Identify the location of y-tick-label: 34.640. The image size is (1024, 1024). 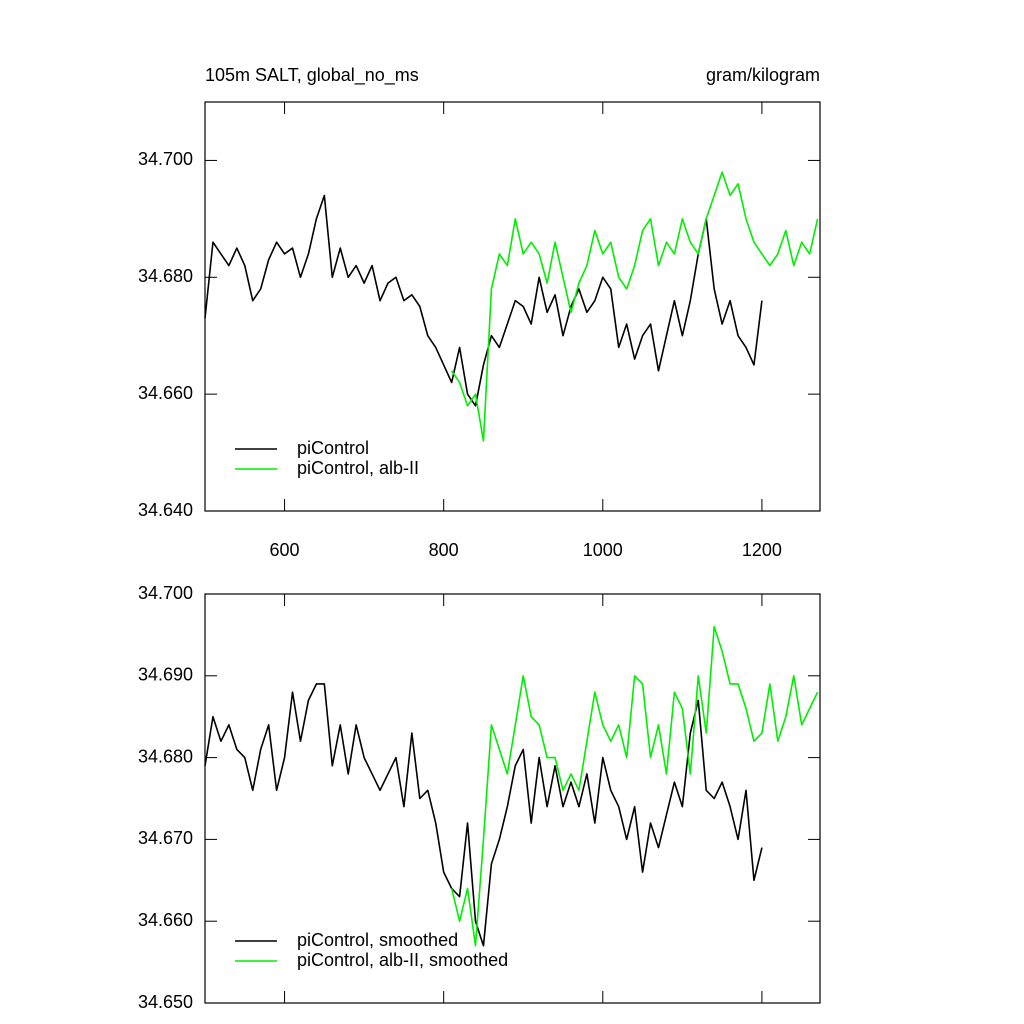
(165, 510).